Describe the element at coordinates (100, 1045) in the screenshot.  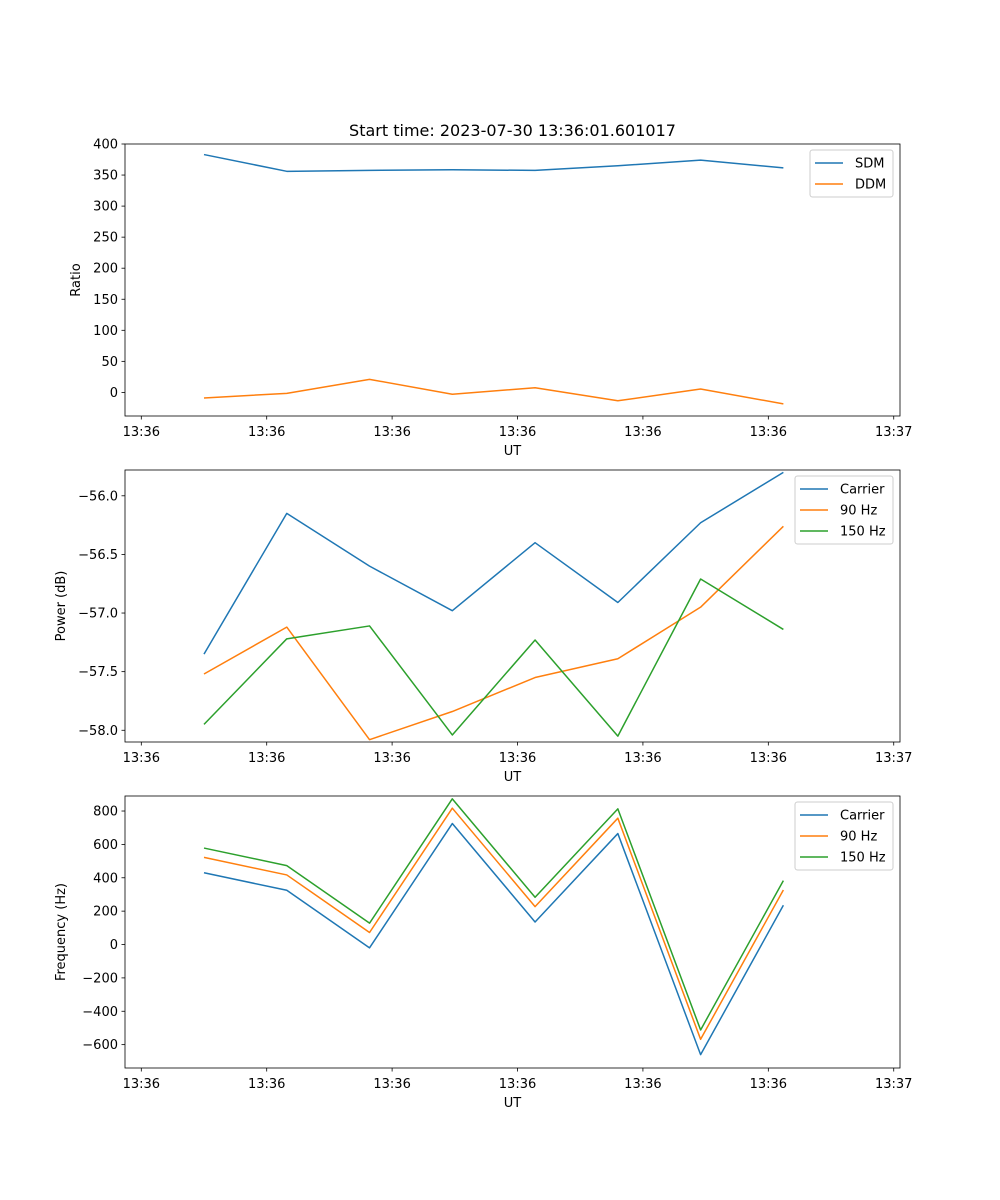
I see `y-tick-label: −600` at that location.